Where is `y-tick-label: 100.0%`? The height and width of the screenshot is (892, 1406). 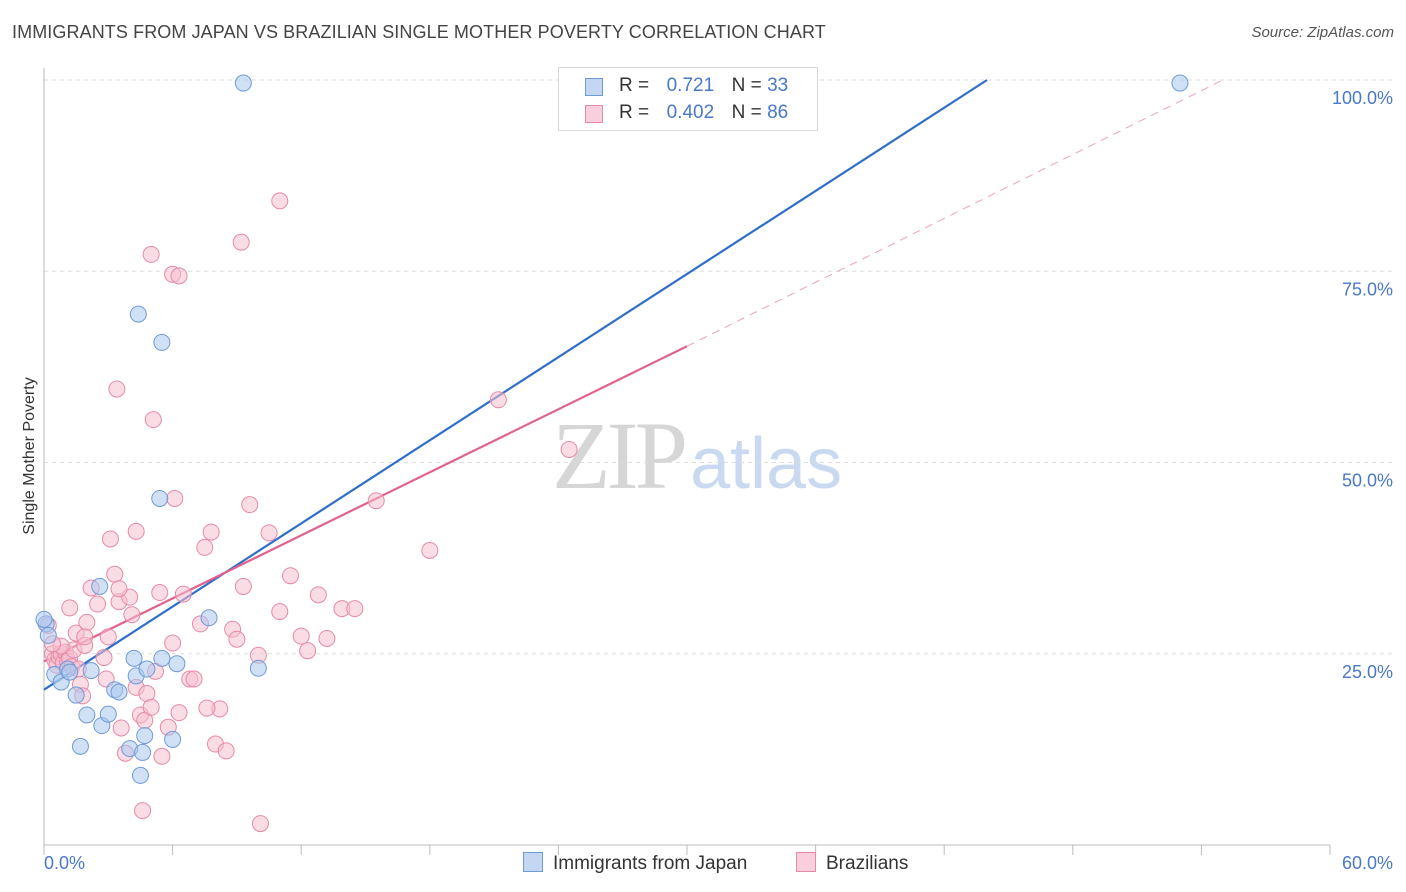 y-tick-label: 100.0% is located at coordinates (1362, 98).